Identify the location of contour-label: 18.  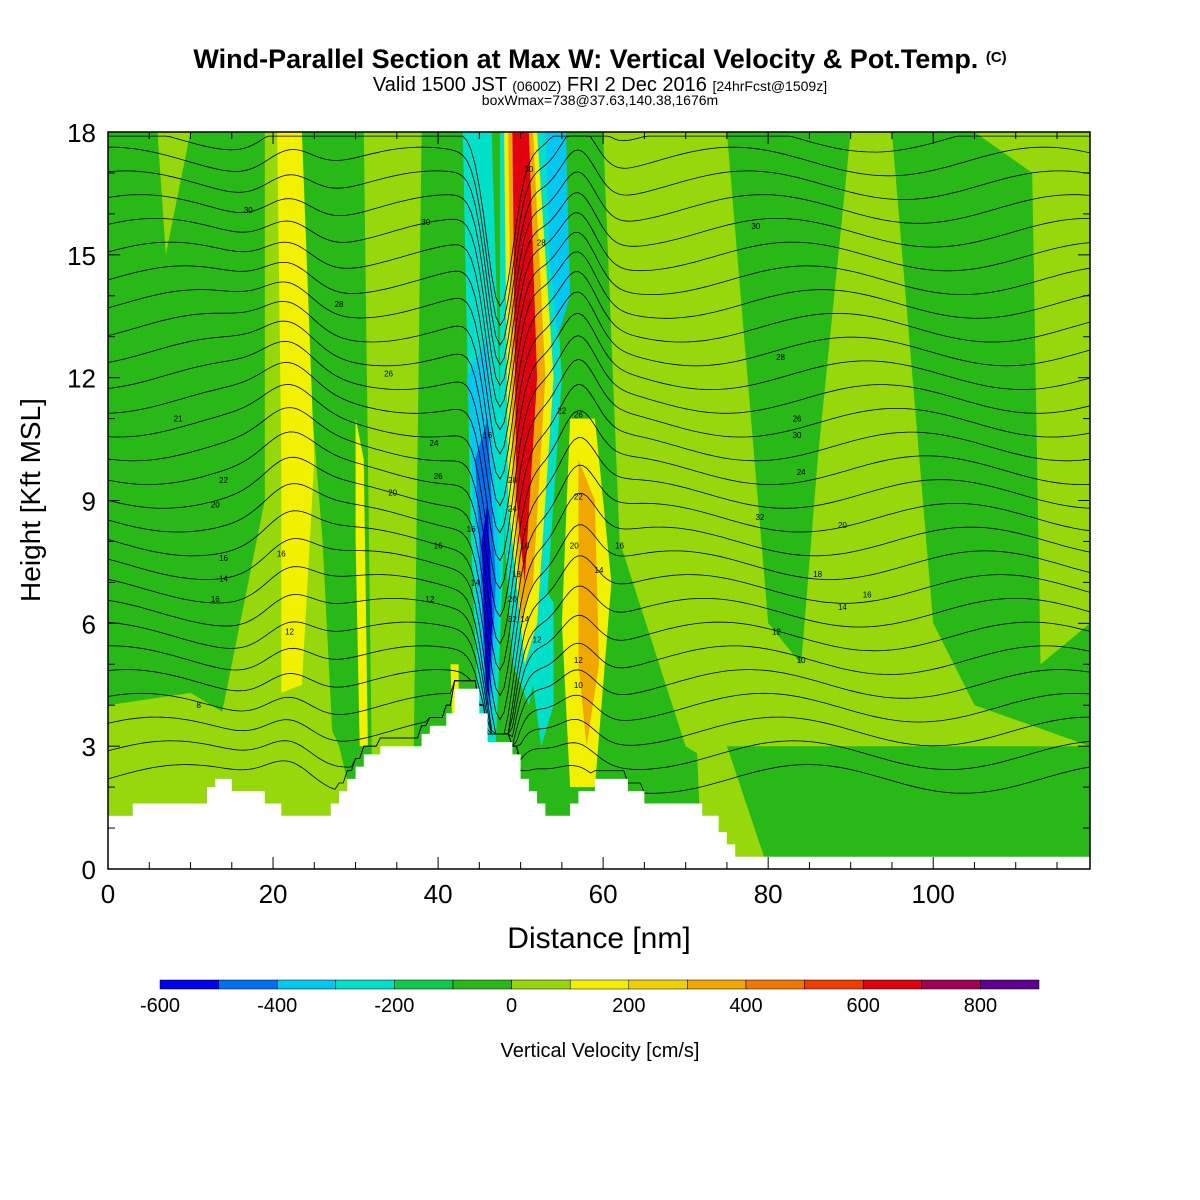
(516, 574).